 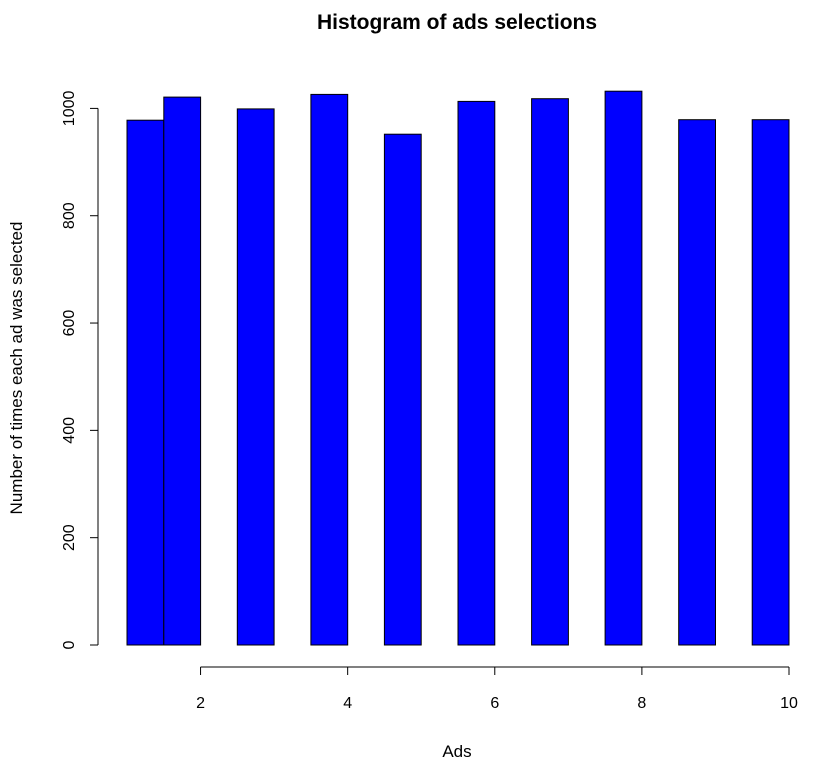 I want to click on x-tick-label-4: 4, so click(x=347, y=703).